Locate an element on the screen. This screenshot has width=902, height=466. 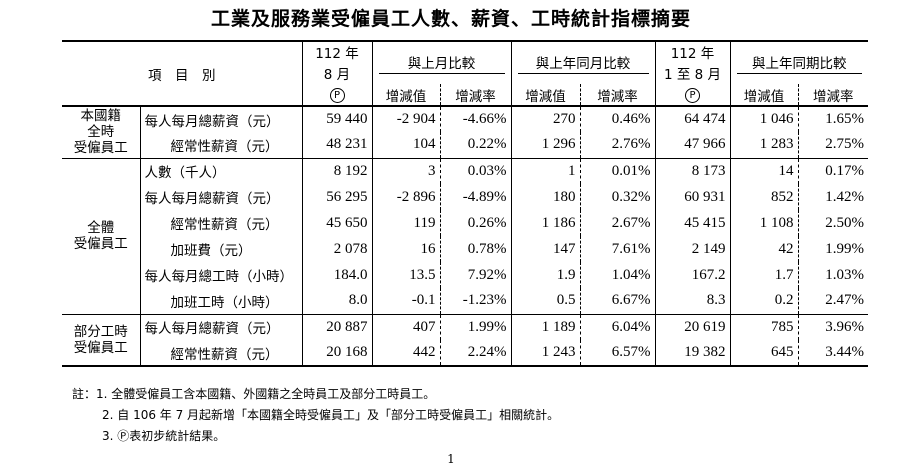
group-label: 全體 受僱員工 is located at coordinates (101, 235).